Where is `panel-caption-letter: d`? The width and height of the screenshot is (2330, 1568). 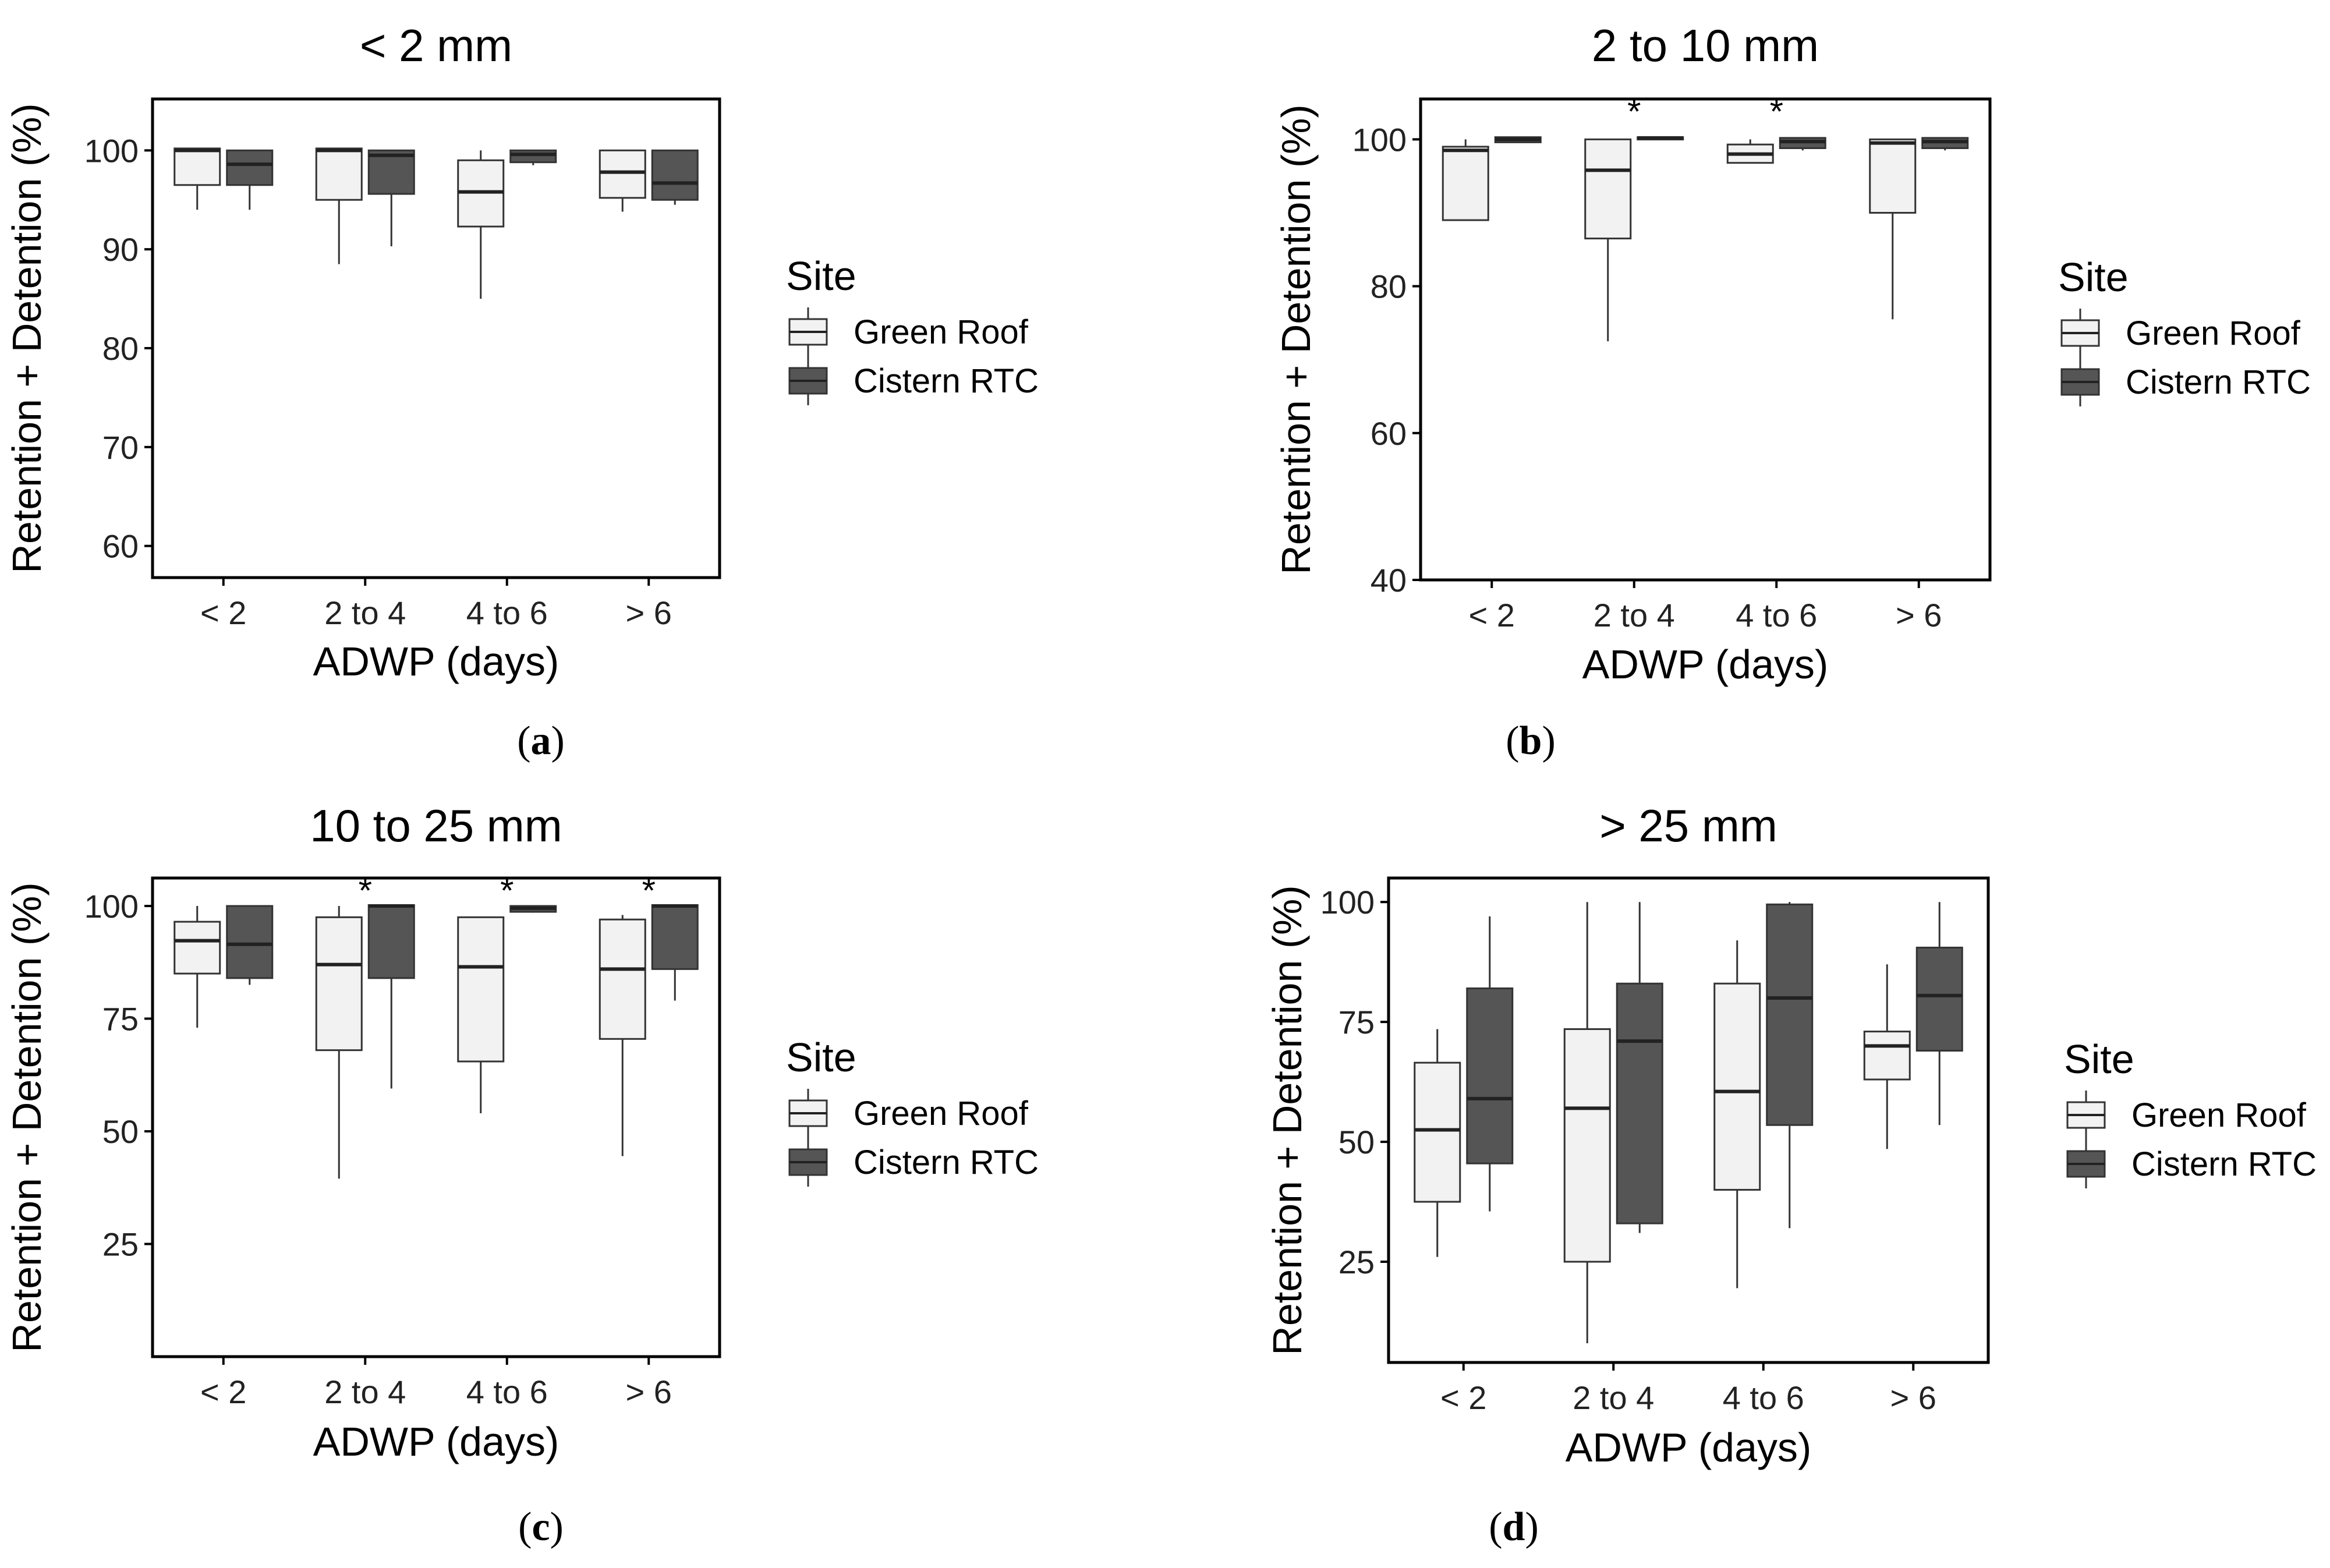 panel-caption-letter: d is located at coordinates (1514, 1527).